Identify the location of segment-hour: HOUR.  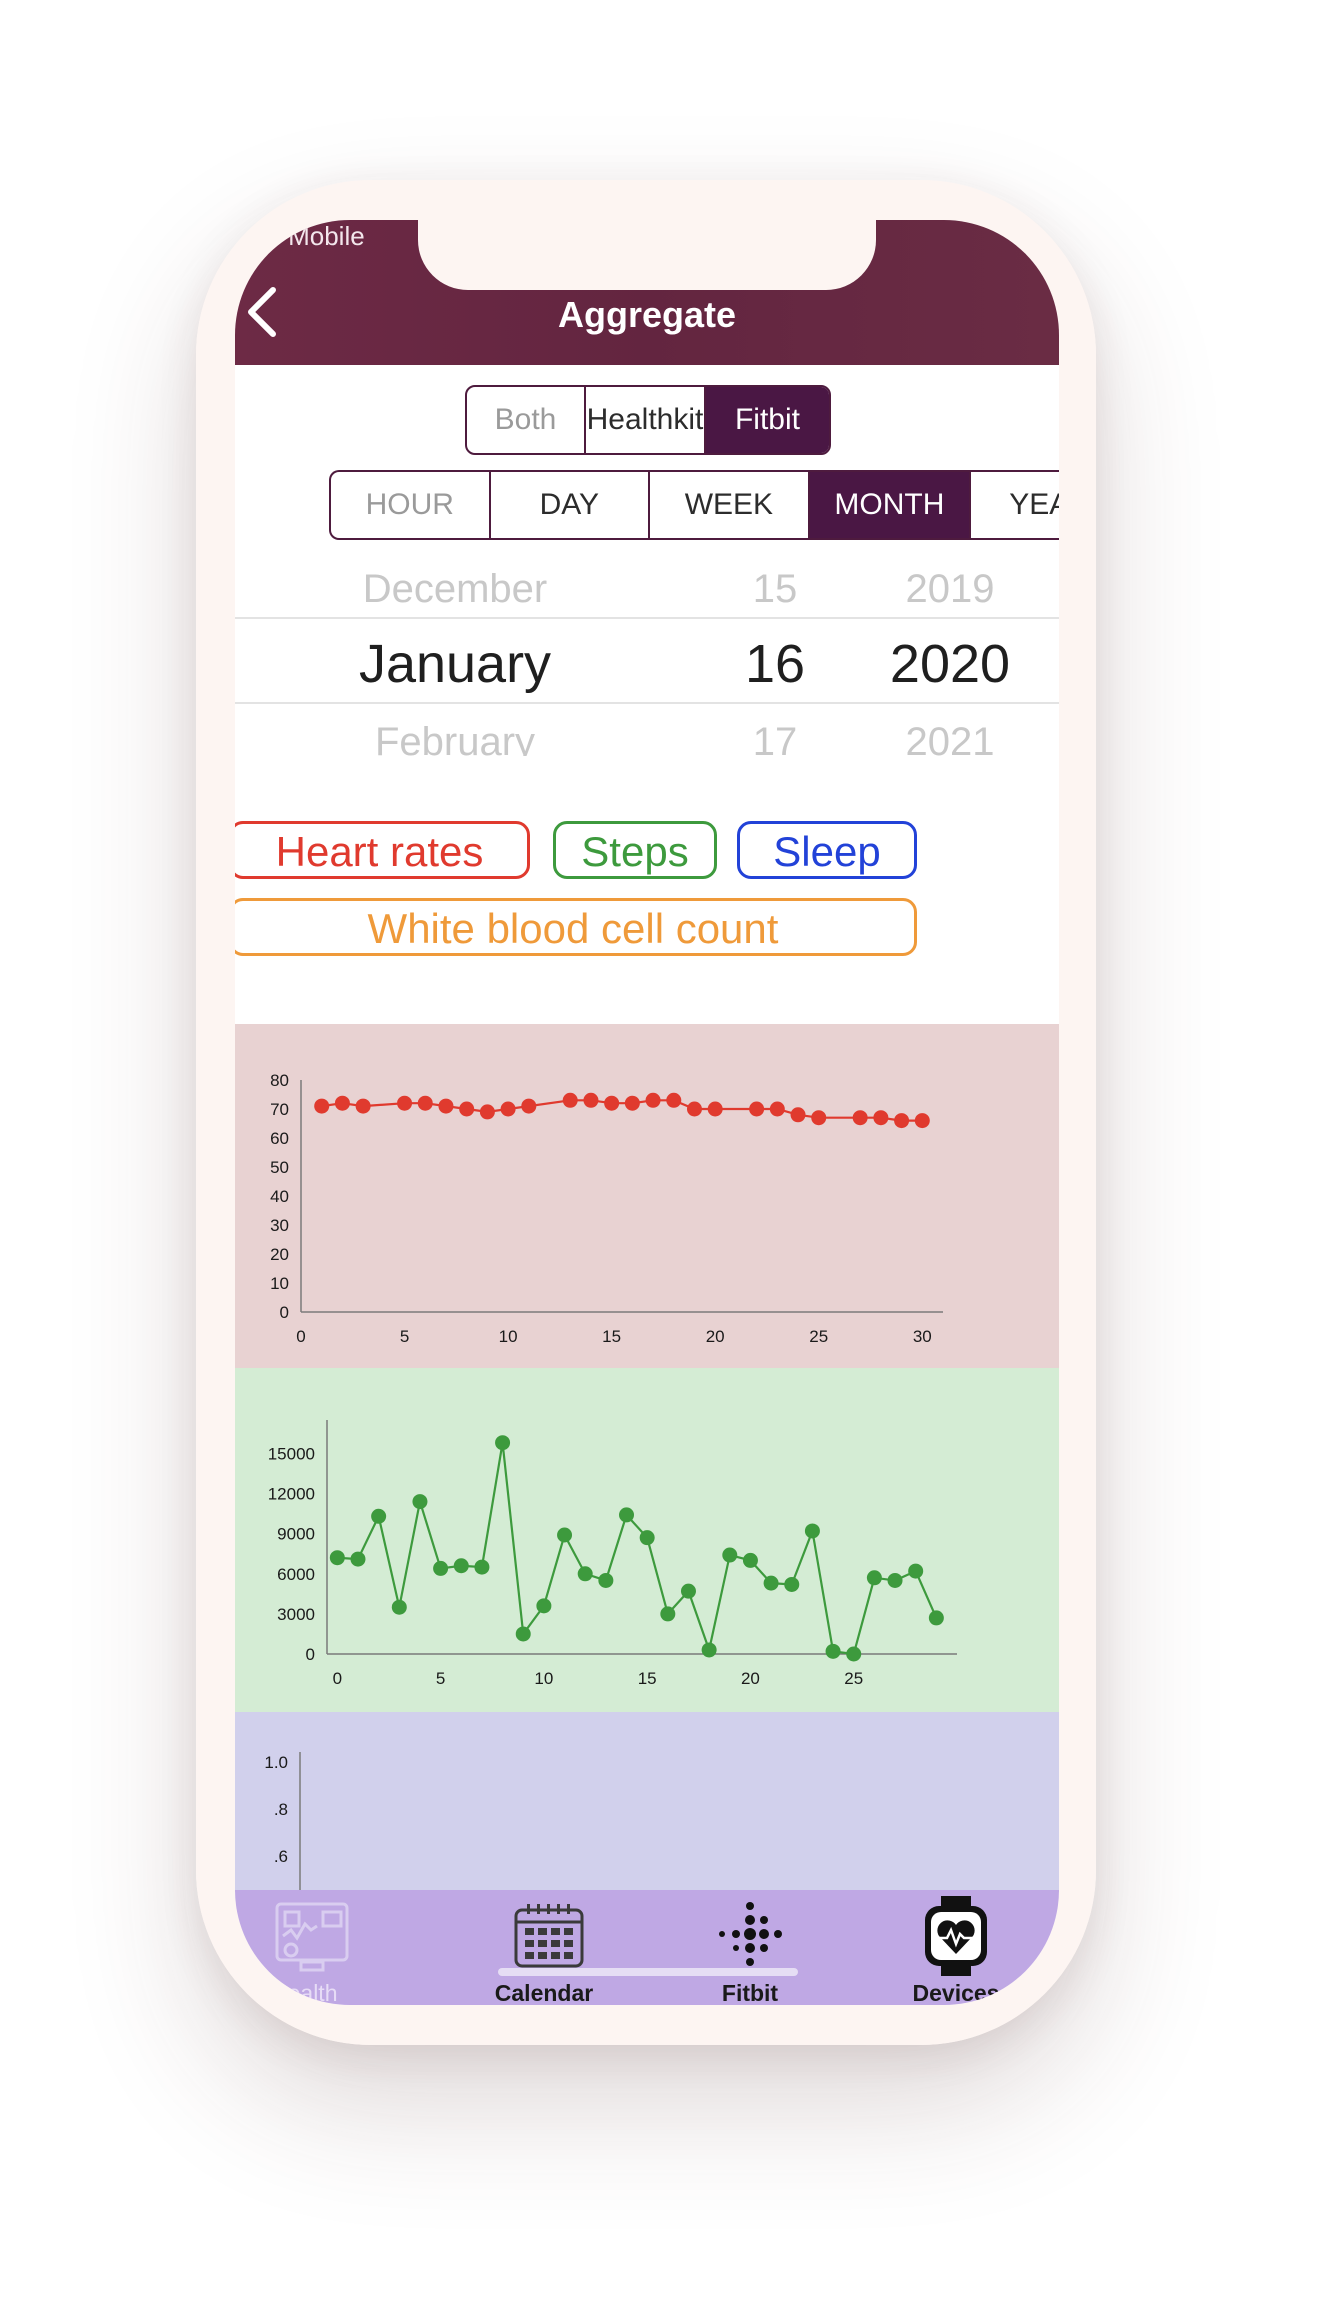
(411, 505).